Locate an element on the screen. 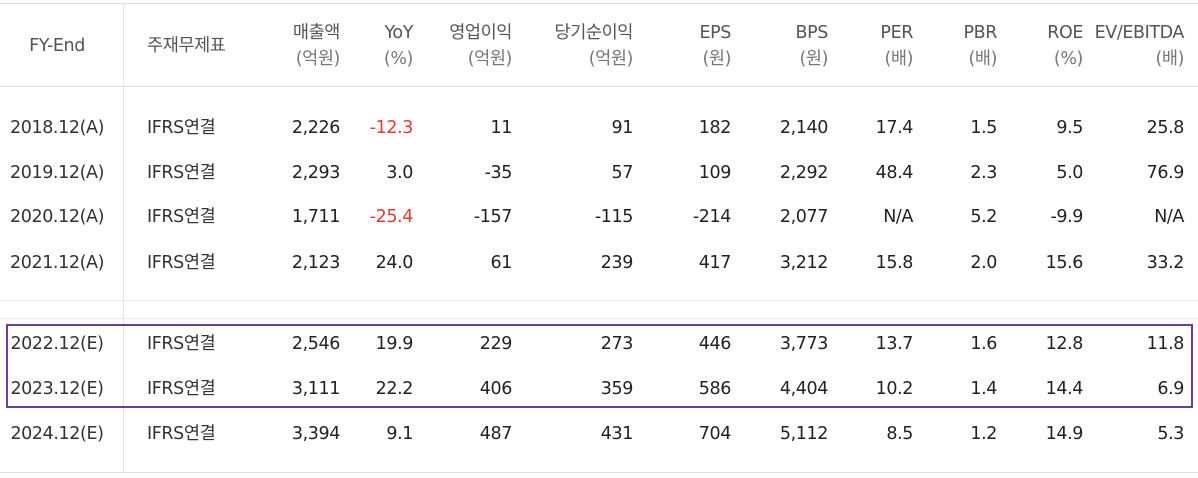 The height and width of the screenshot is (478, 1198). cell-roe: 14.4 is located at coordinates (1064, 389).